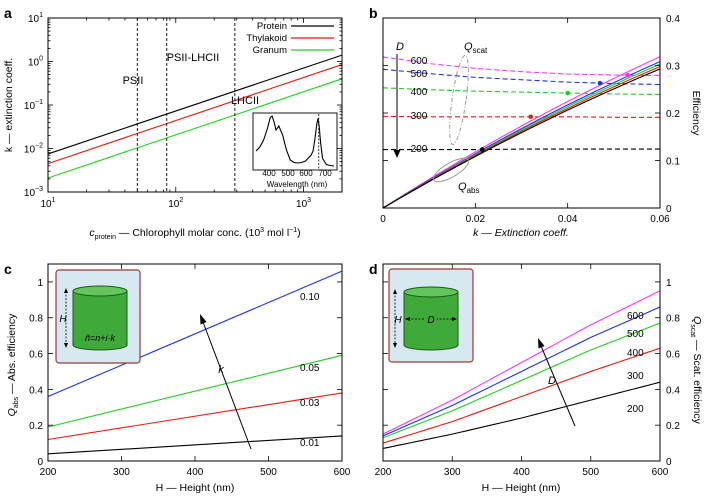 Image resolution: width=706 pixels, height=500 pixels. Describe the element at coordinates (521, 233) in the screenshot. I see `panel-b-xlabel: k — Extinction coeff.` at that location.